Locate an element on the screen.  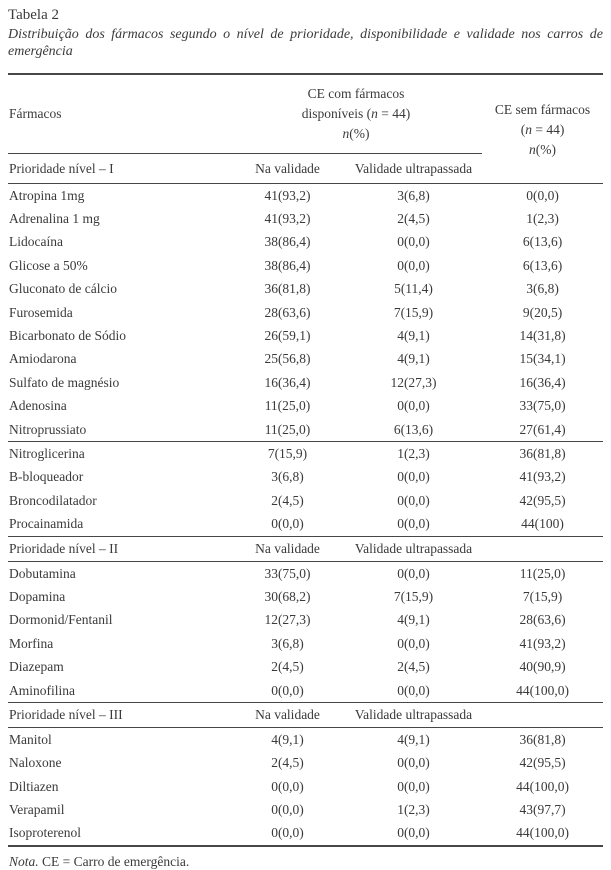
without-count-cell: 3(6,8) is located at coordinates (542, 289).